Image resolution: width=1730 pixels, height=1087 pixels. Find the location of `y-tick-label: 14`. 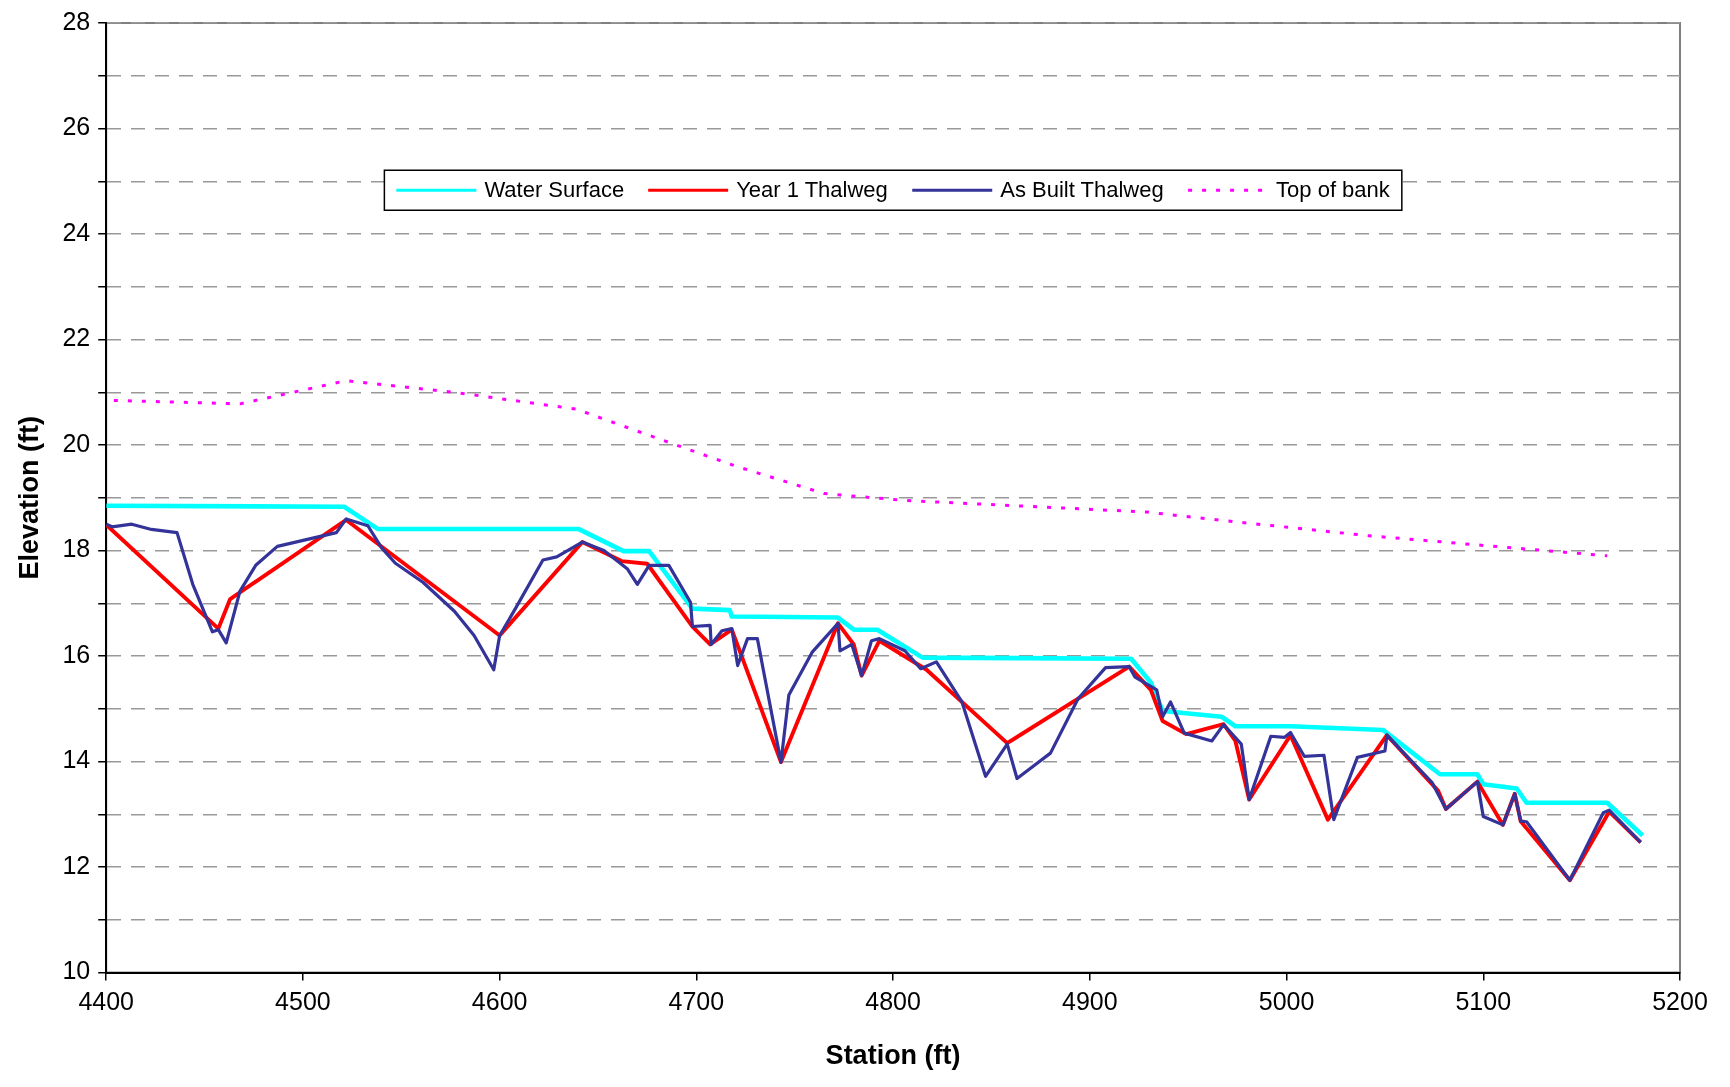

y-tick-label: 14 is located at coordinates (76, 759).